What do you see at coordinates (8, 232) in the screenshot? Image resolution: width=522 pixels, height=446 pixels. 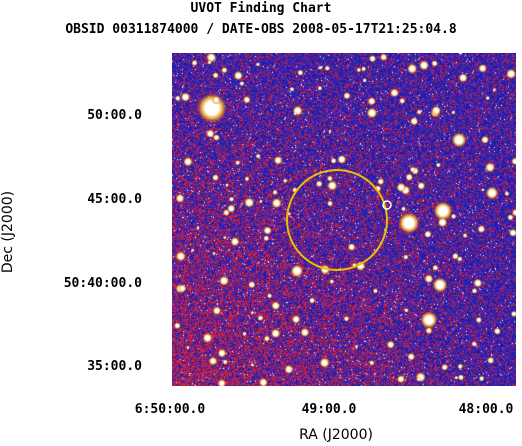 I see `y-axis-label: Dec (J2000)` at bounding box center [8, 232].